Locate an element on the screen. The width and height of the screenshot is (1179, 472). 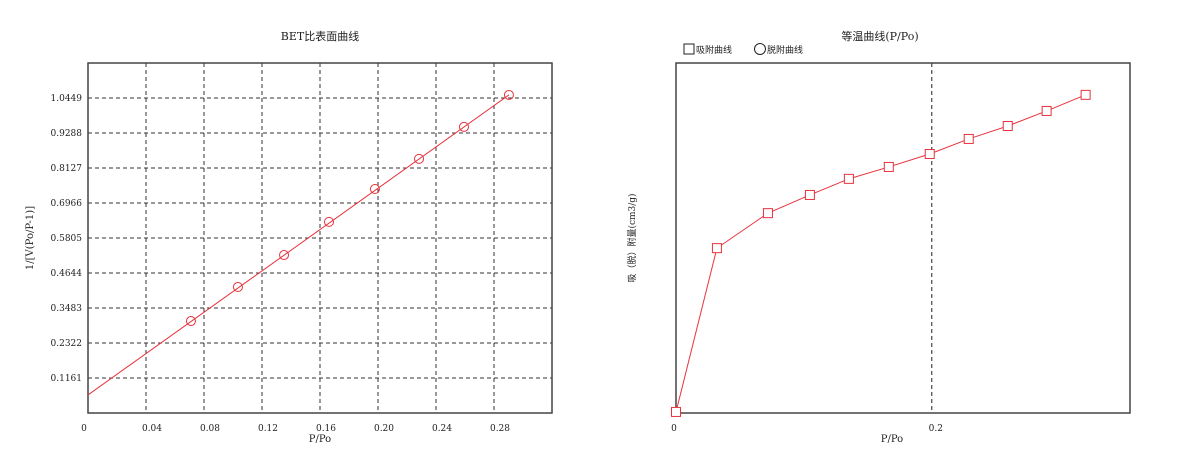
bet-y-label: 1/[V(Po/P-1)] is located at coordinates (30, 238).